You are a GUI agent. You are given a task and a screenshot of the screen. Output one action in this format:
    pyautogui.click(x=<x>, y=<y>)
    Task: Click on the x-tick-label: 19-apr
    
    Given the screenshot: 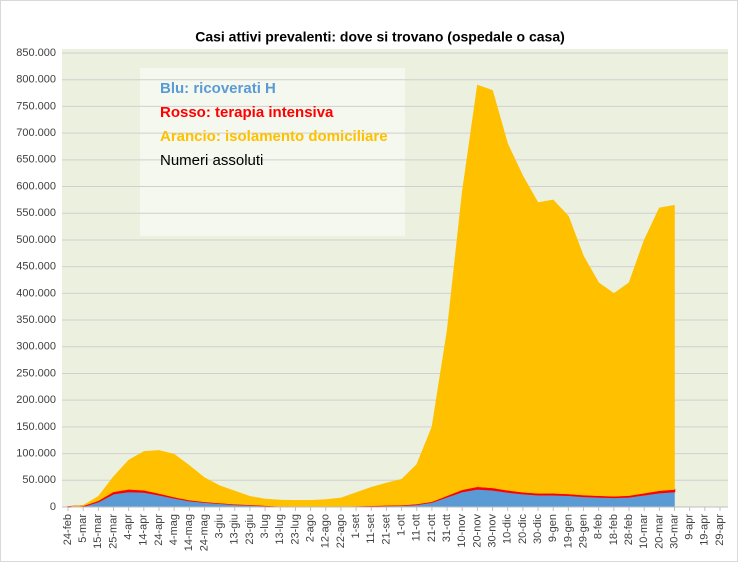 What is the action you would take?
    pyautogui.click(x=705, y=530)
    